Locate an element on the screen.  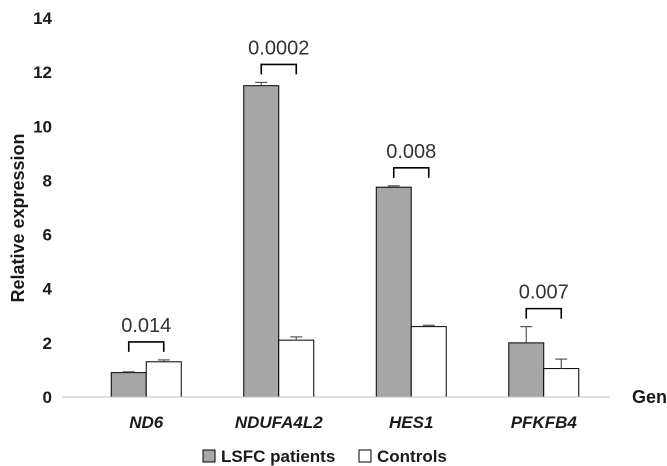
significance-bracket-ndufa4l2 is located at coordinates (279, 69).